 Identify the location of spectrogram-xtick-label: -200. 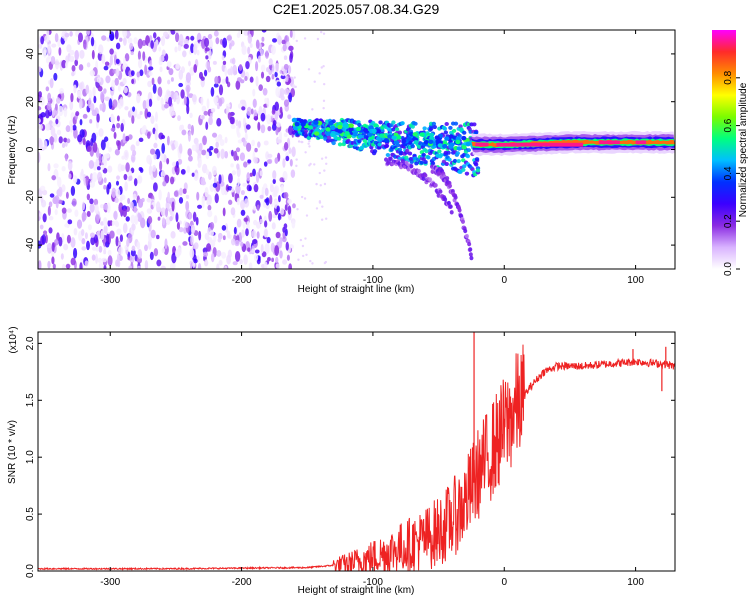
(242, 280).